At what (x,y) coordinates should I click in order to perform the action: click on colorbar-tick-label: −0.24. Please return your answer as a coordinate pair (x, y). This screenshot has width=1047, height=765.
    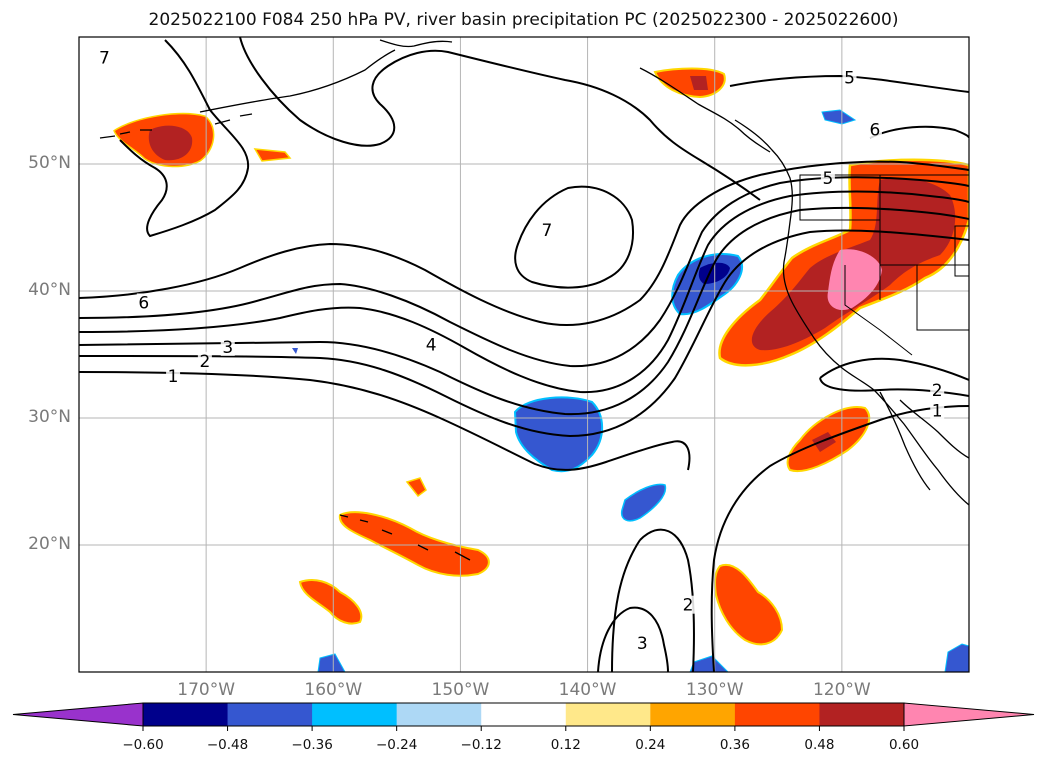
    Looking at the image, I should click on (396, 745).